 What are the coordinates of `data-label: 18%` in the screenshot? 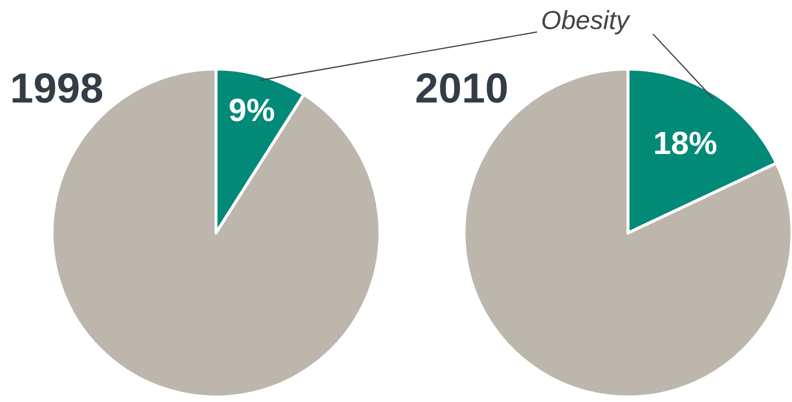 It's located at (685, 142).